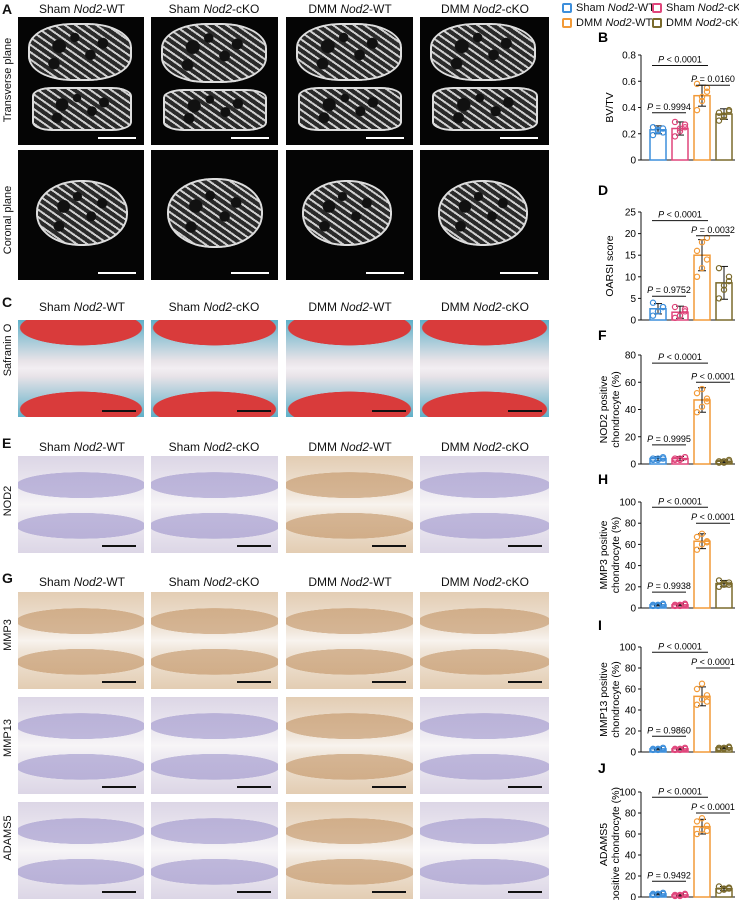 This screenshot has width=739, height=900. Describe the element at coordinates (8, 220) in the screenshot. I see `row-label-coronal: Coronal plane` at that location.